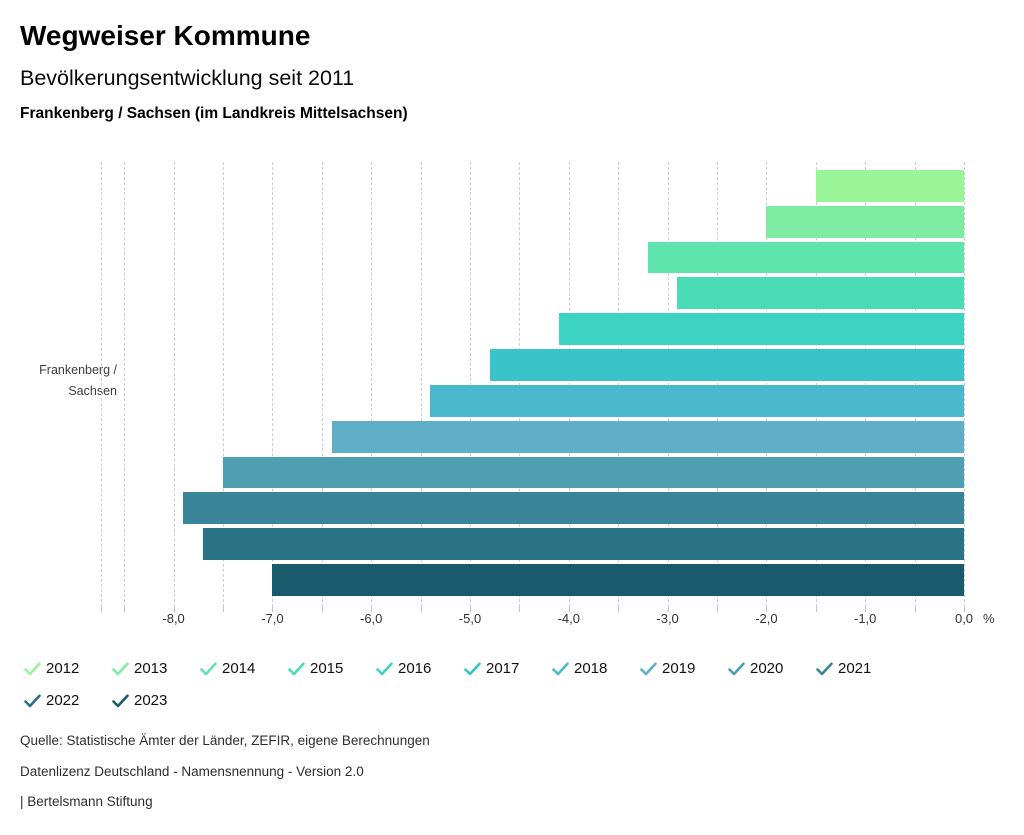  Describe the element at coordinates (568, 618) in the screenshot. I see `x-axis-label: -4,0` at that location.